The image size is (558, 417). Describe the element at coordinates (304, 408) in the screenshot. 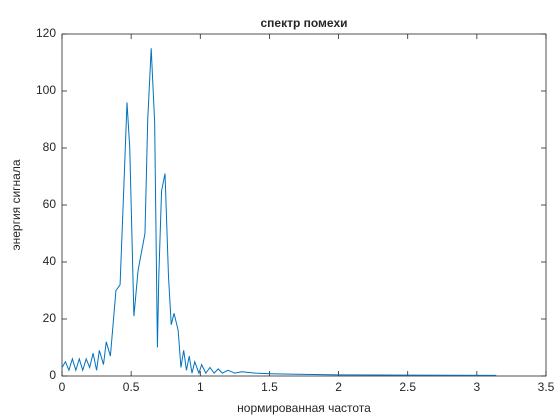

I see `x-axis-label: нормированная частота` at that location.